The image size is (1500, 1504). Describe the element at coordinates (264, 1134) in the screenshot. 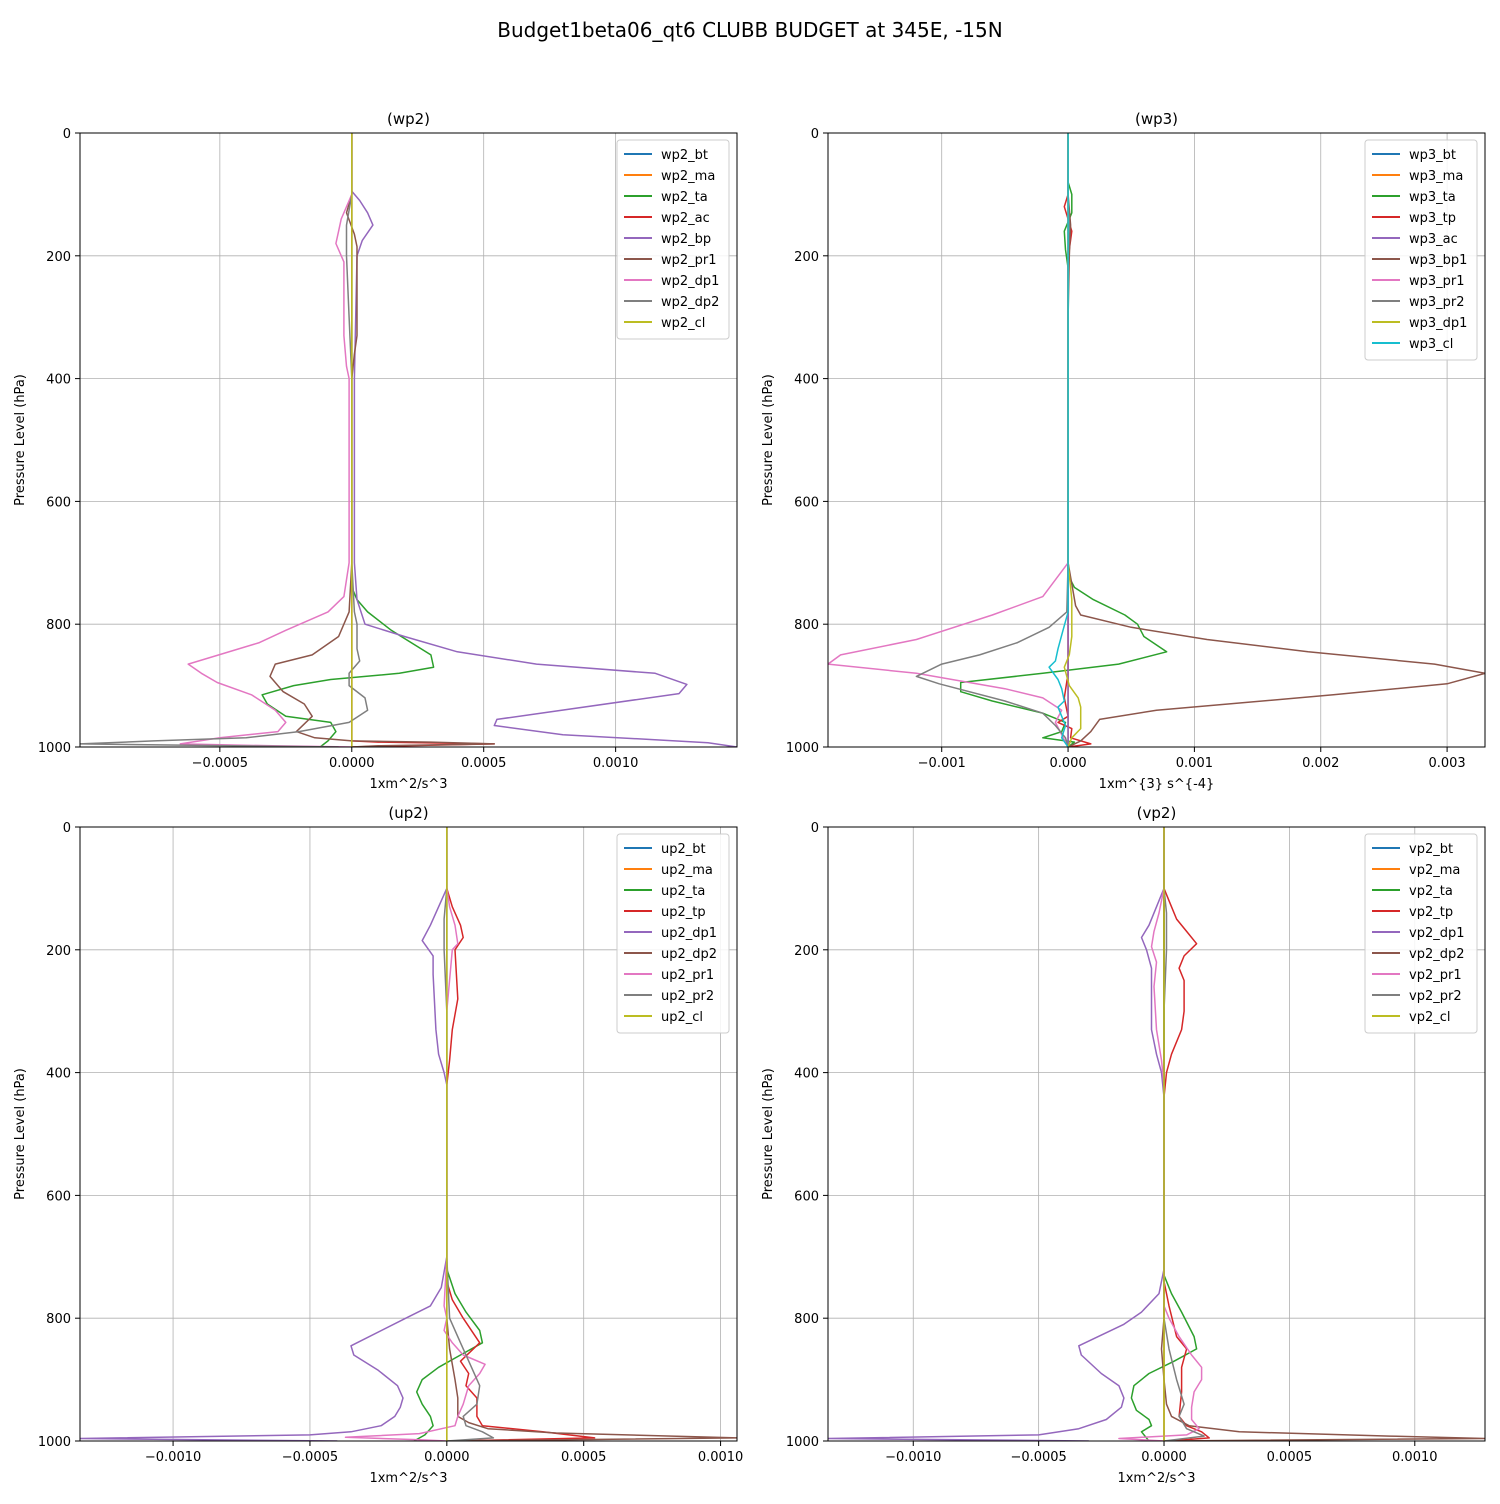

I see `series-line-up2_dp1` at that location.